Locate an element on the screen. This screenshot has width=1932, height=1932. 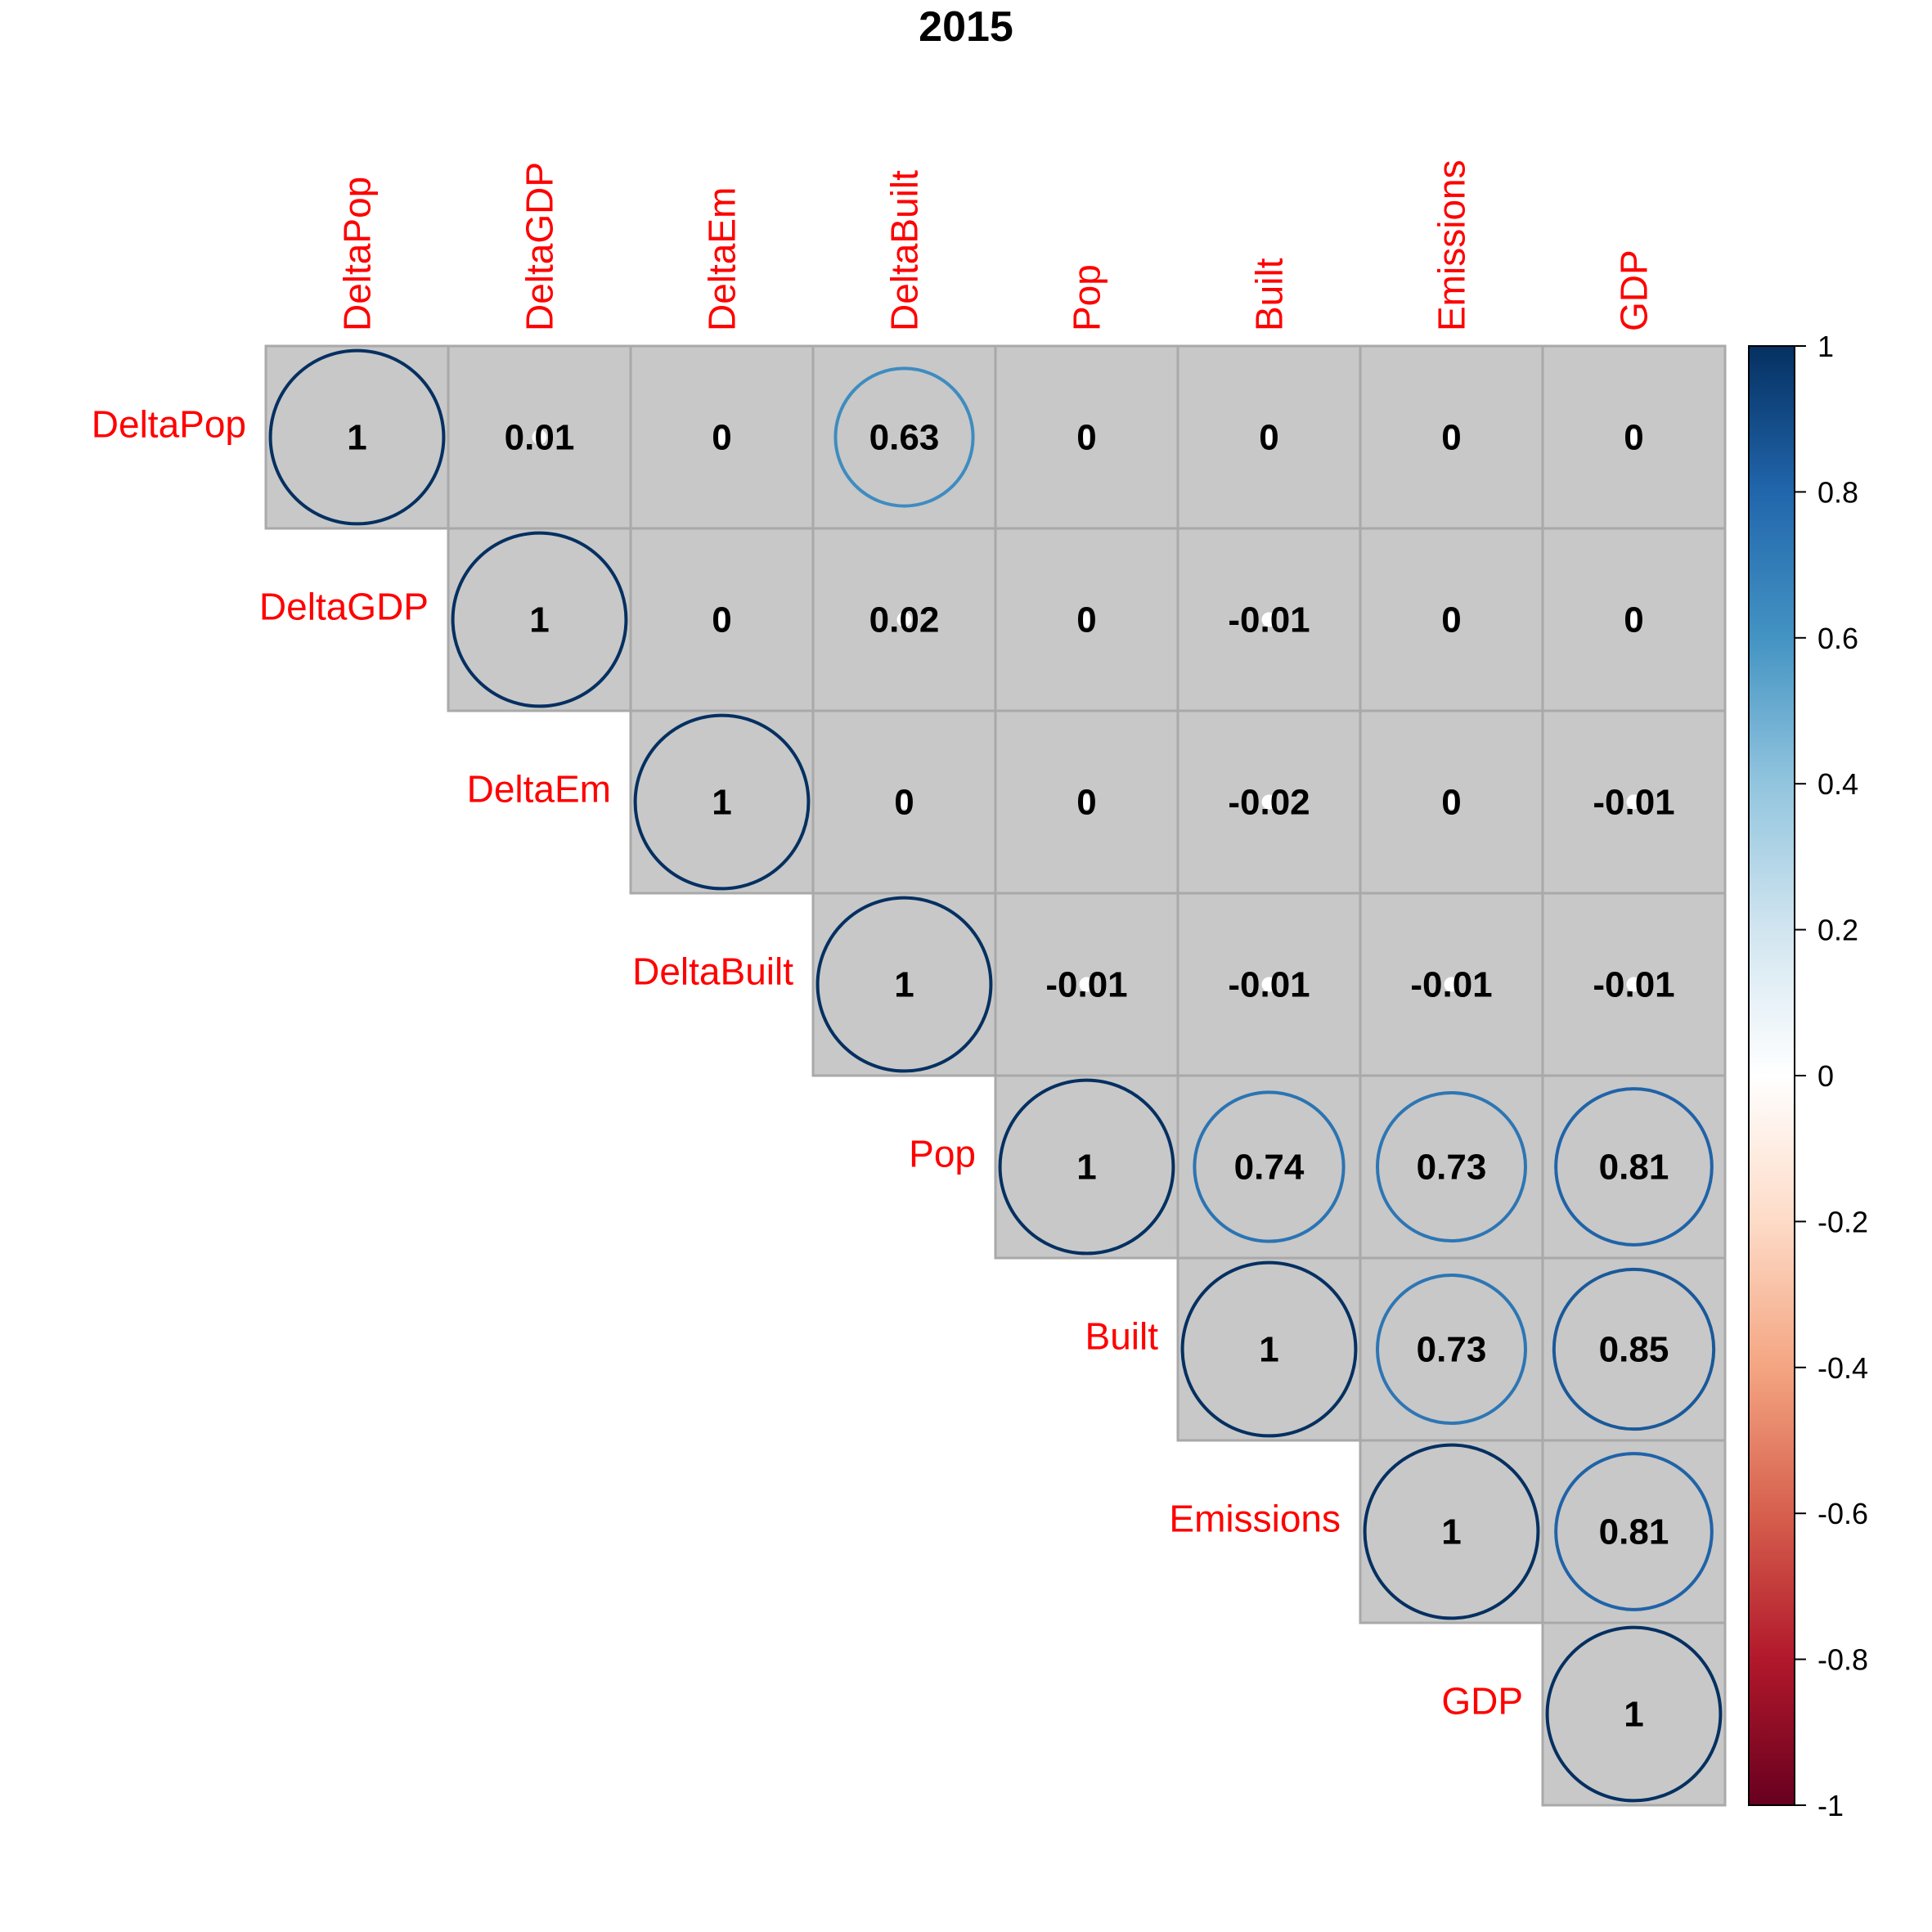
cell-value-label: 0.74 is located at coordinates (1269, 1168).